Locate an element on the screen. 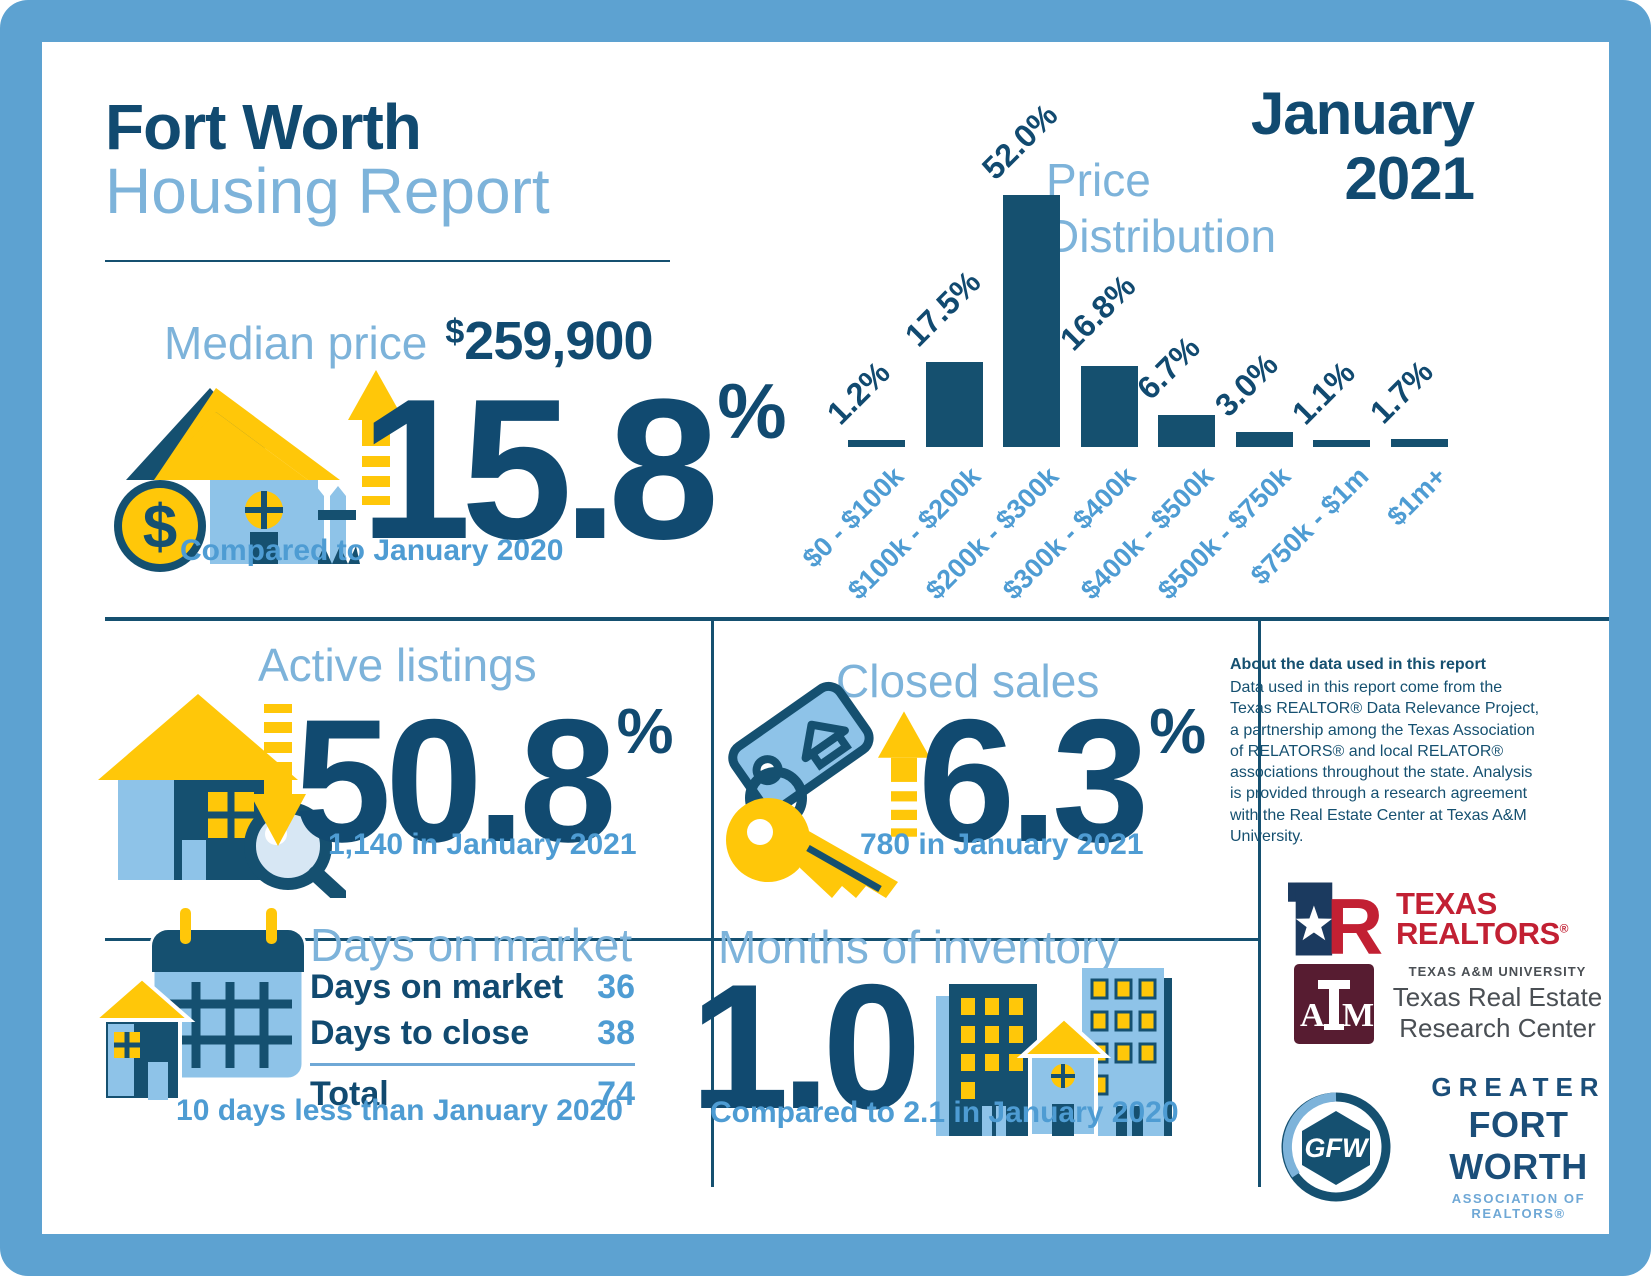  bar-value-label: 1.1% is located at coordinates (1323, 393).